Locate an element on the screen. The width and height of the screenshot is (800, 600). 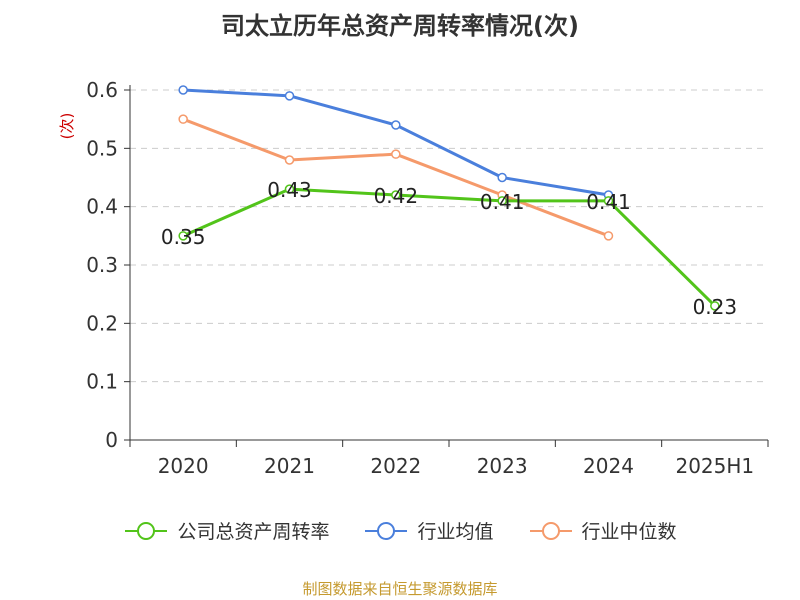
y-tick-label: 0.6 is located at coordinates (102, 90).